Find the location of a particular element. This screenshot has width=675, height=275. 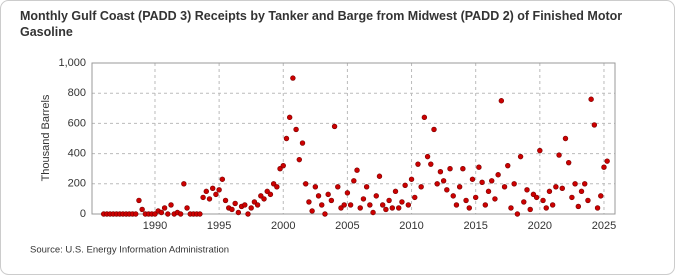

x-tick-label: 2020 is located at coordinates (540, 226).